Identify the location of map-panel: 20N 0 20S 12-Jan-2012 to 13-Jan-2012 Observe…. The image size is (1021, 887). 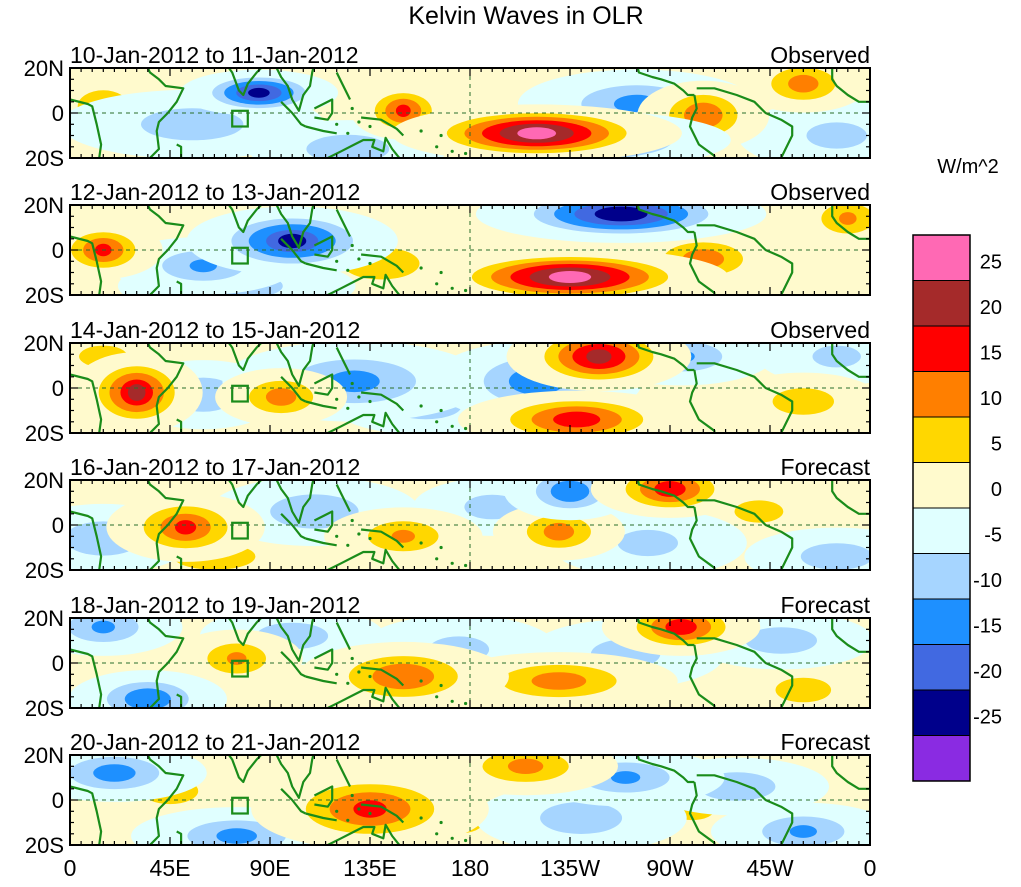
(447, 243).